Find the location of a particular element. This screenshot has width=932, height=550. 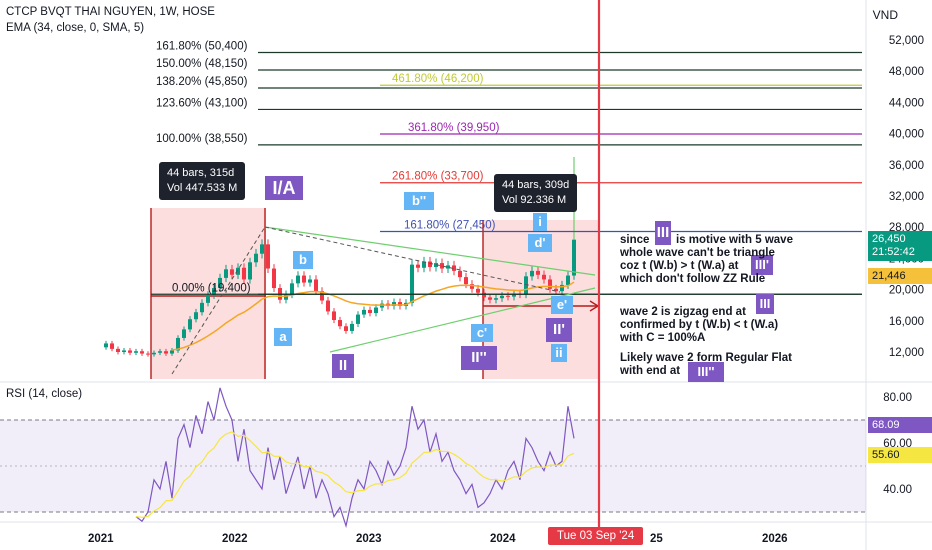

wave-label-c1: c' is located at coordinates (482, 333).